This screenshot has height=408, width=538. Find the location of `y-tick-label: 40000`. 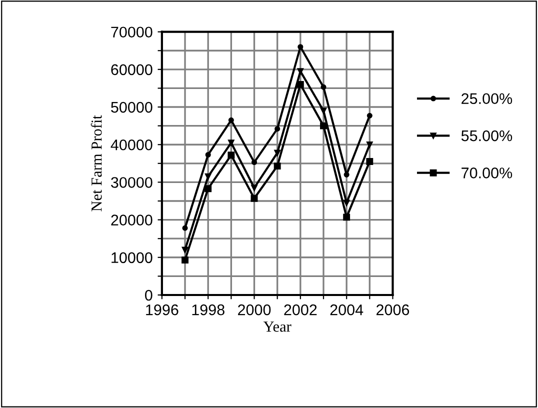

y-tick-label: 40000 is located at coordinates (131, 144).